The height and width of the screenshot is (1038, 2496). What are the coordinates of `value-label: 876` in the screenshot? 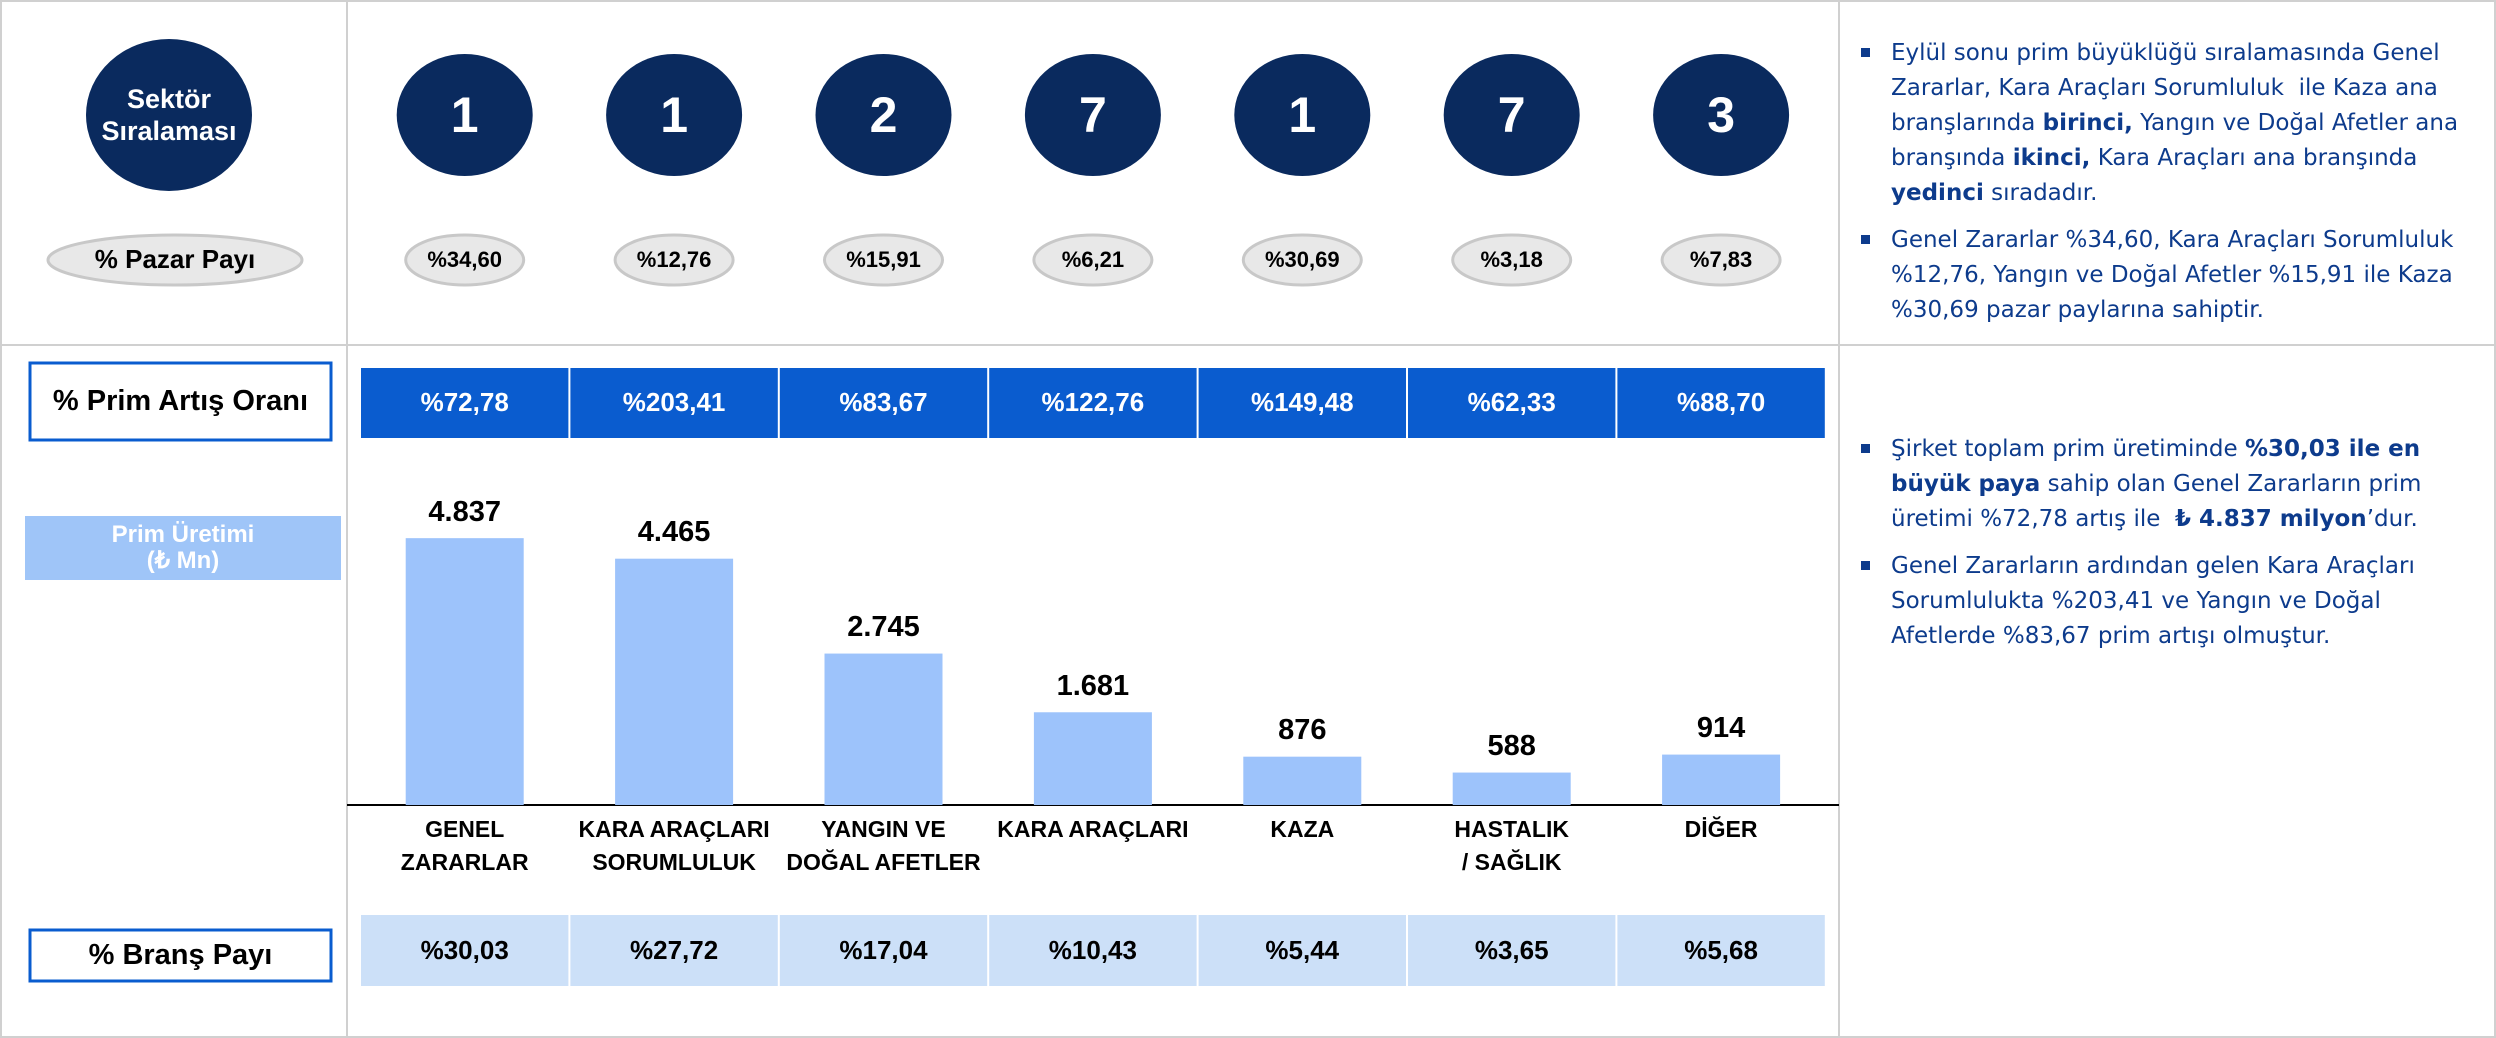 It's located at (1302, 730).